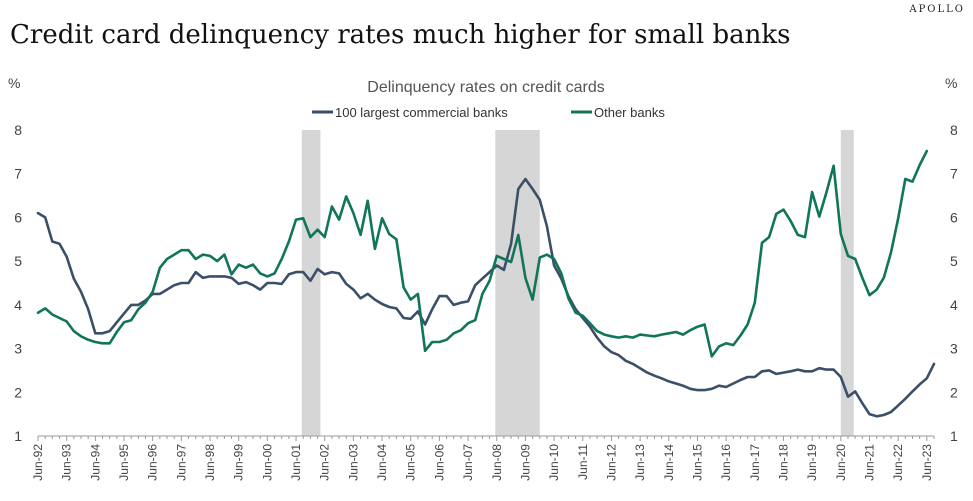 The width and height of the screenshot is (973, 501). What do you see at coordinates (296, 462) in the screenshot?
I see `x-tick-label-Jun-01: Jun-01` at bounding box center [296, 462].